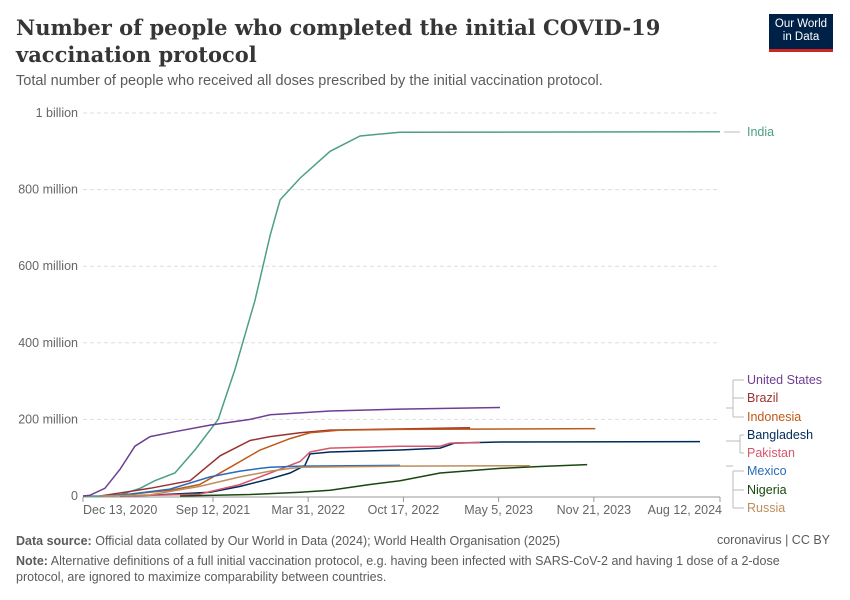 This screenshot has height=600, width=850. Describe the element at coordinates (780, 435) in the screenshot. I see `legend-label: Bangladesh` at that location.